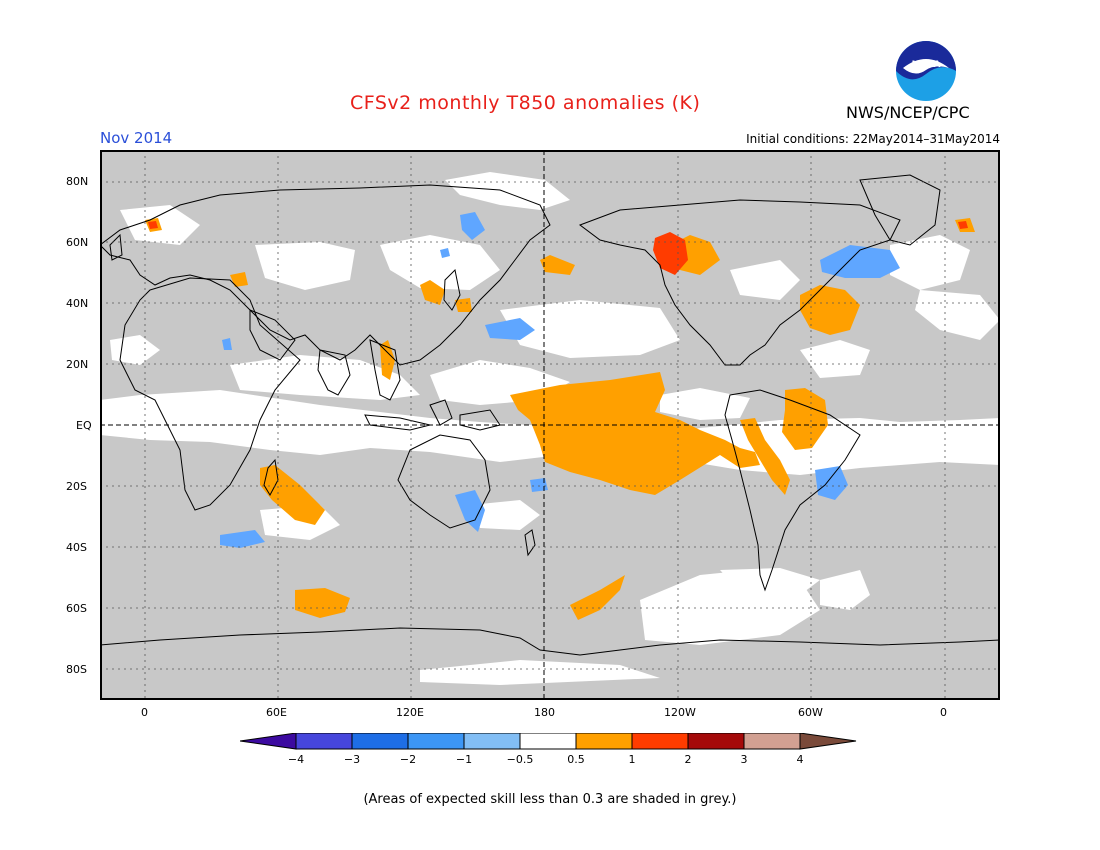 The image size is (1100, 850). I want to click on lon-label: 60E, so click(276, 712).